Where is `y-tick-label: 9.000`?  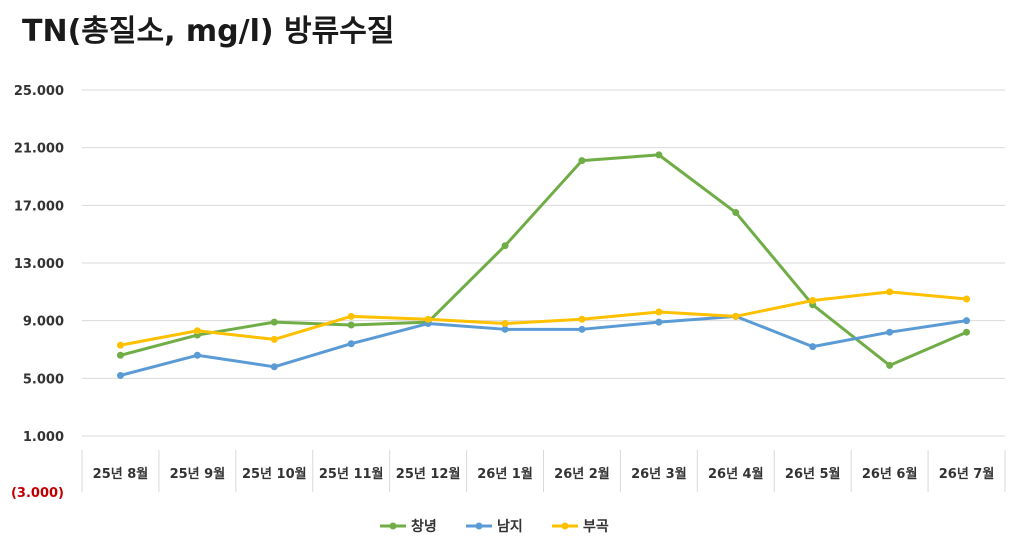 y-tick-label: 9.000 is located at coordinates (43, 322).